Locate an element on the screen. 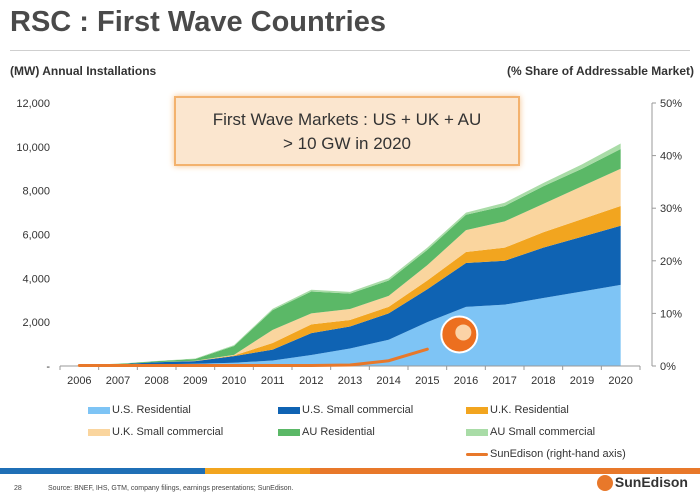 The image size is (700, 500). callout-line-1: First Wave Markets : US + UK + AU is located at coordinates (347, 119).